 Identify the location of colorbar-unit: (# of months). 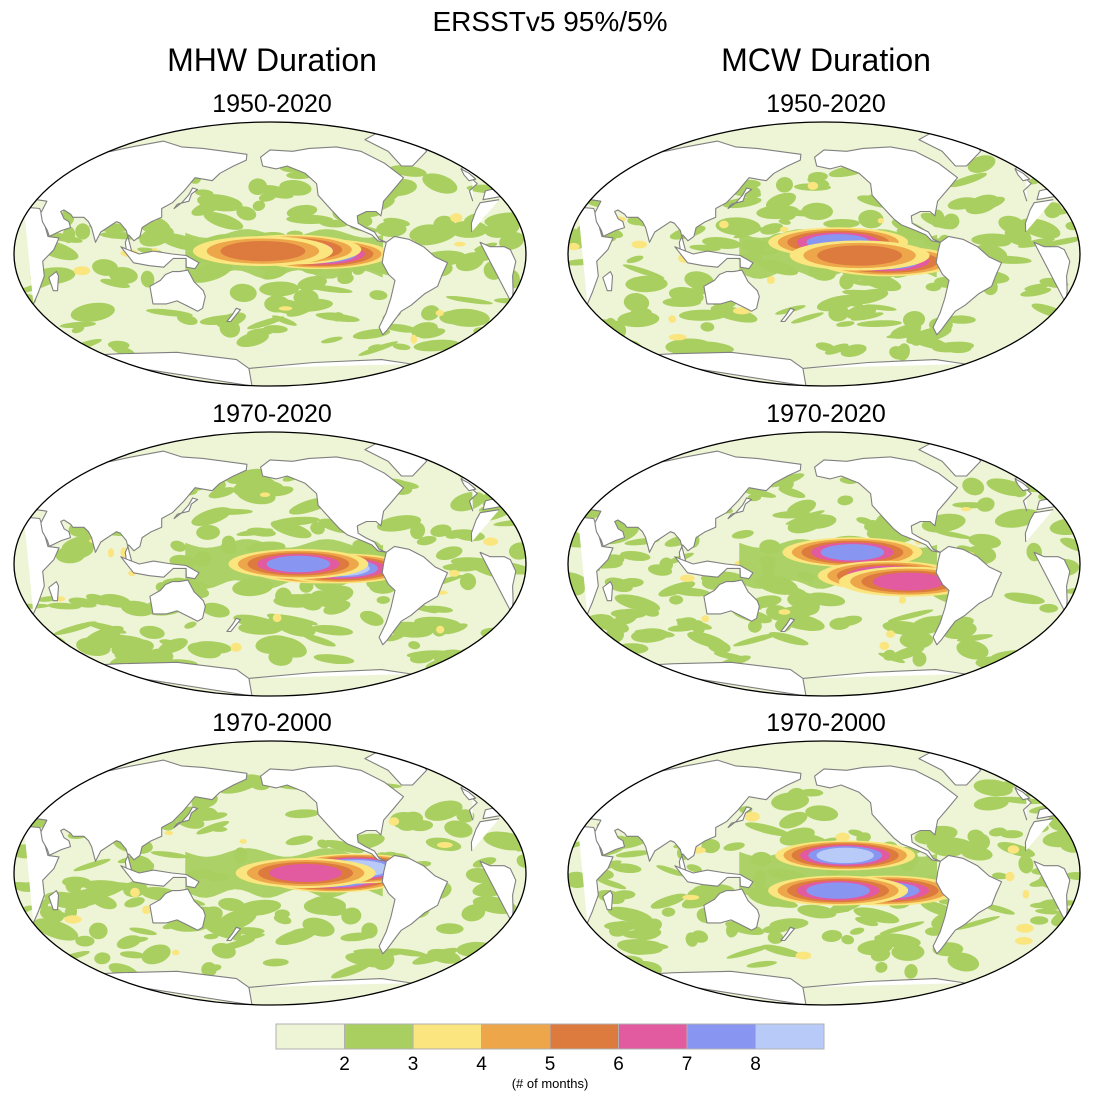
(550, 1083).